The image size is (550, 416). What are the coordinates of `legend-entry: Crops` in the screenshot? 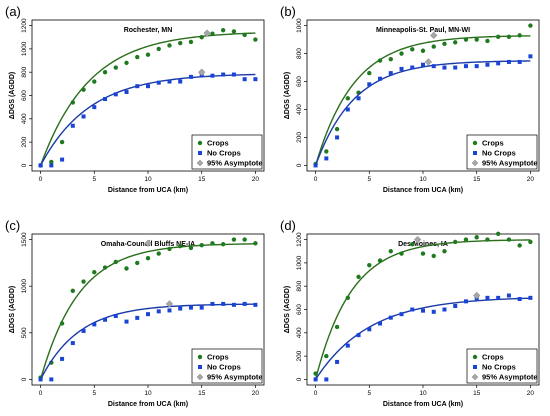 It's located at (218, 143).